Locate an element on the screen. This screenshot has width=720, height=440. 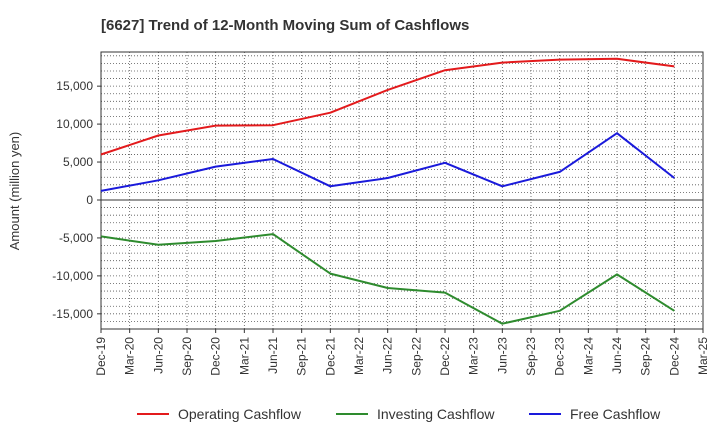
x-tick-label: Mar-23 is located at coordinates (474, 356).